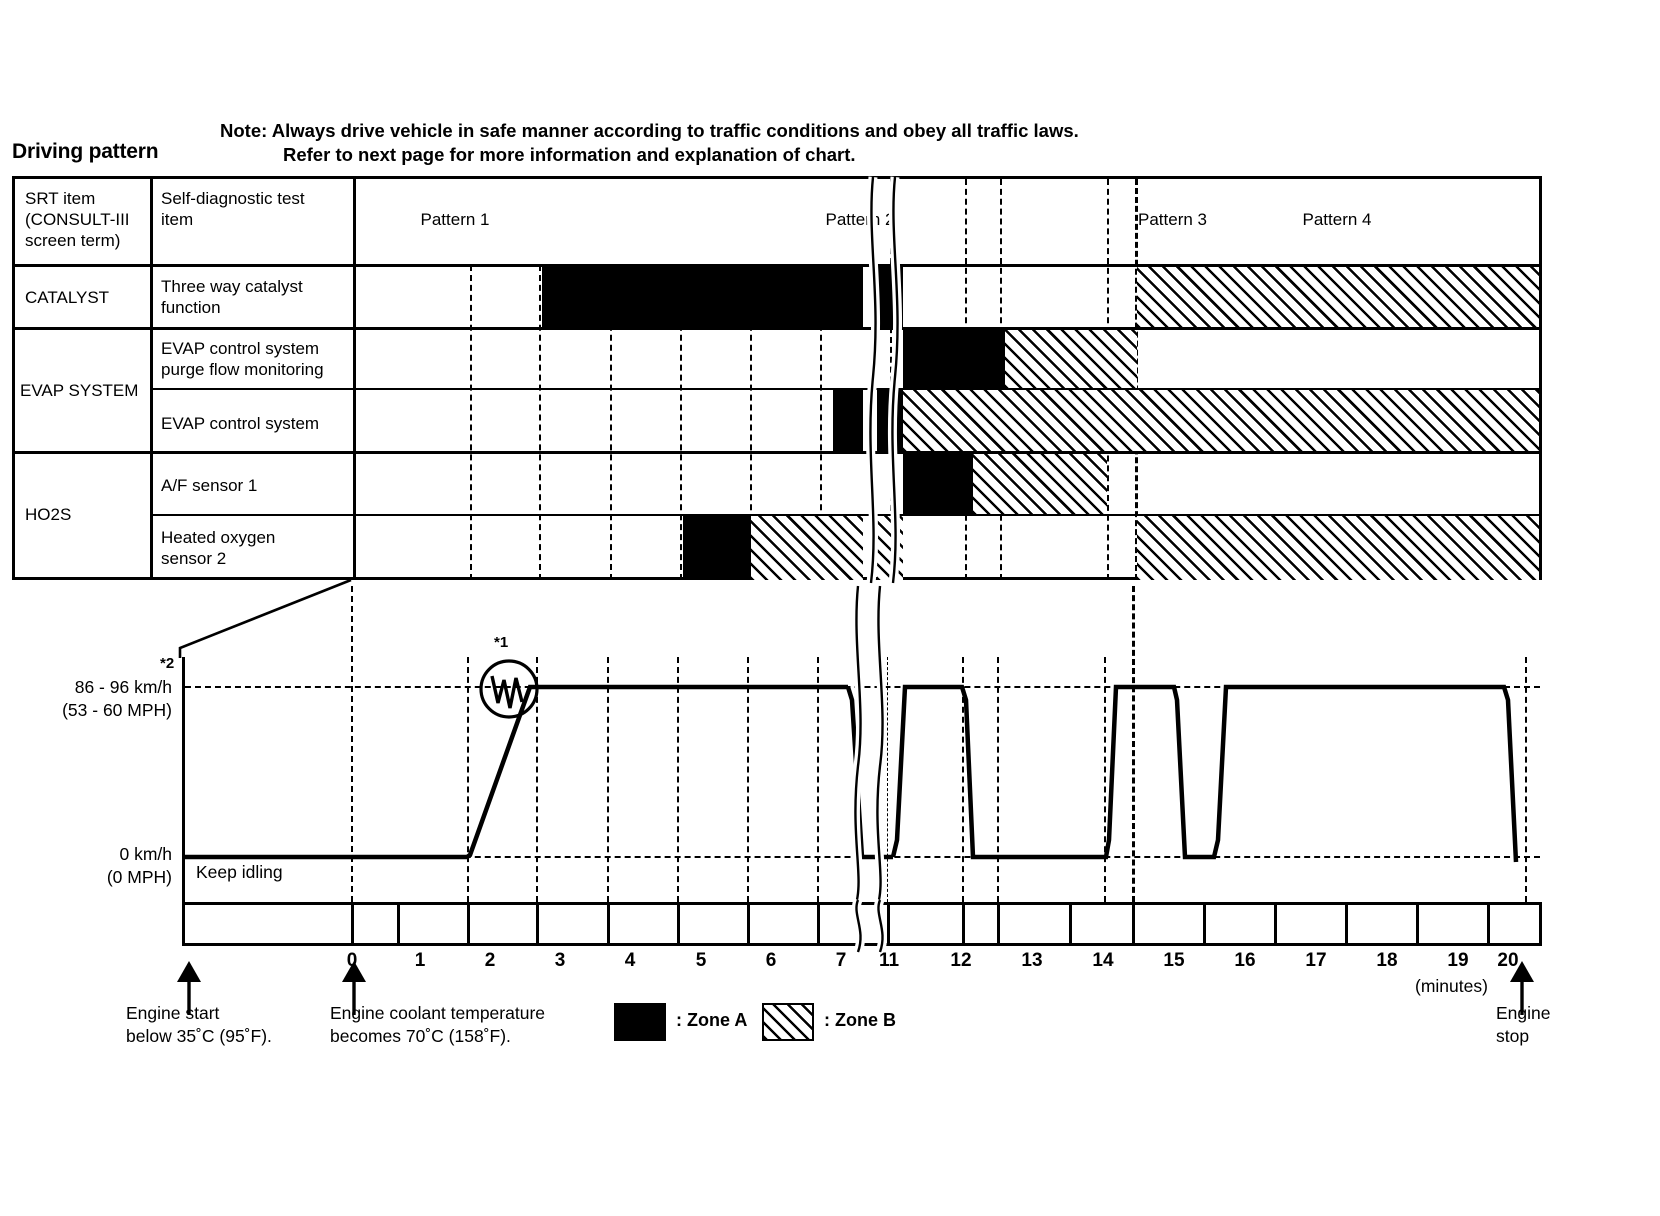 The image size is (1660, 1216). I want to click on legend-label-zone-a: : Zone A, so click(712, 1020).